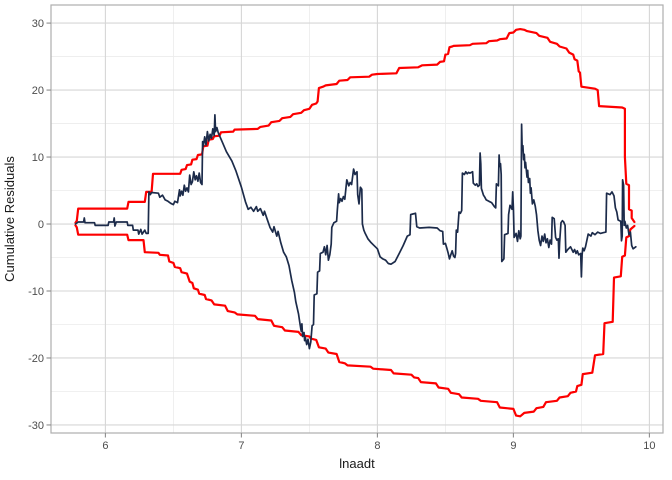  What do you see at coordinates (41, 225) in the screenshot?
I see `y-tick-label: 0` at bounding box center [41, 225].